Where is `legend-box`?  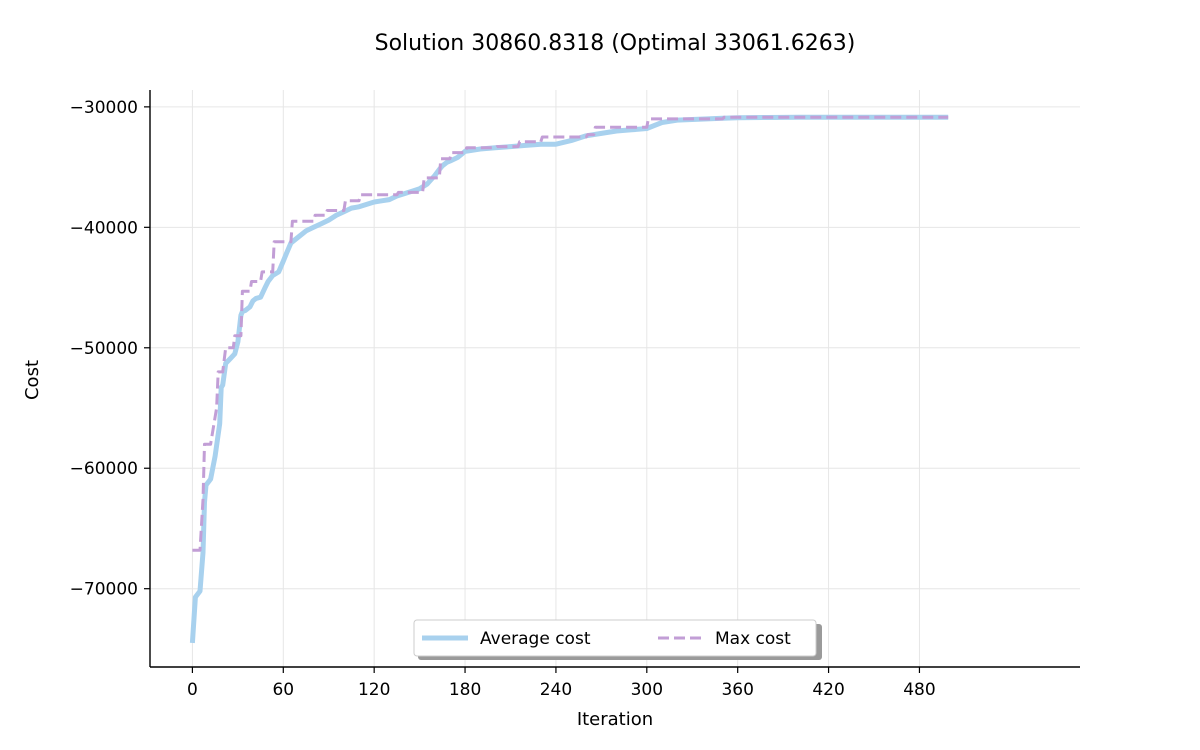
legend-box is located at coordinates (615, 638).